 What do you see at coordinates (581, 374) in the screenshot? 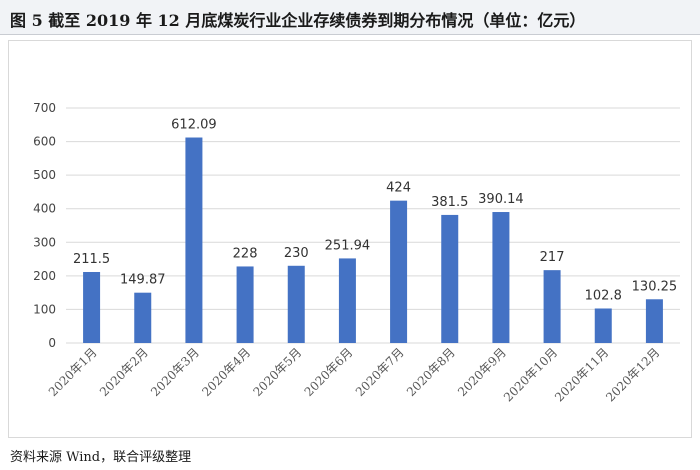
I see `x-tick-label: 2020年11月` at bounding box center [581, 374].